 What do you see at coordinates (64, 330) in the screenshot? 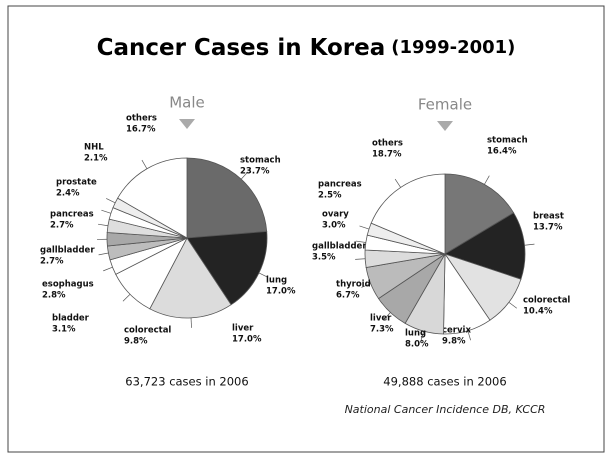
I see `slice-value: 3.1%` at bounding box center [64, 330].